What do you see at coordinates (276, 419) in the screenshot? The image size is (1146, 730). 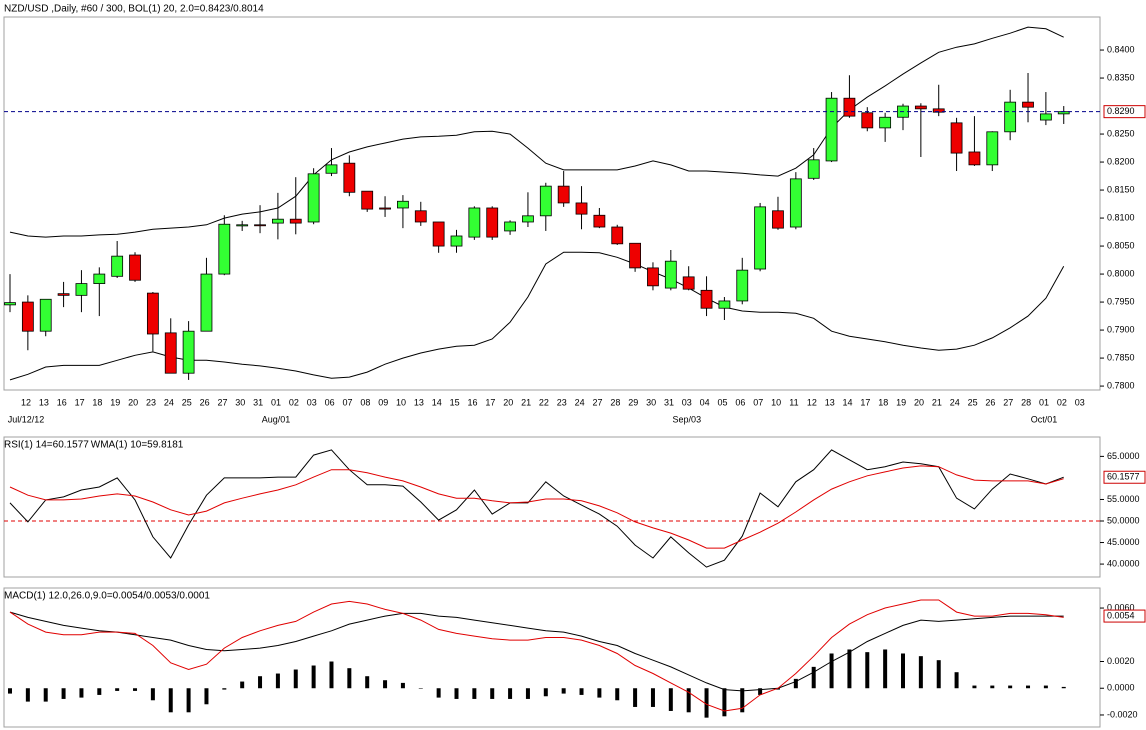 I see `x-period-label: Aug/01` at bounding box center [276, 419].